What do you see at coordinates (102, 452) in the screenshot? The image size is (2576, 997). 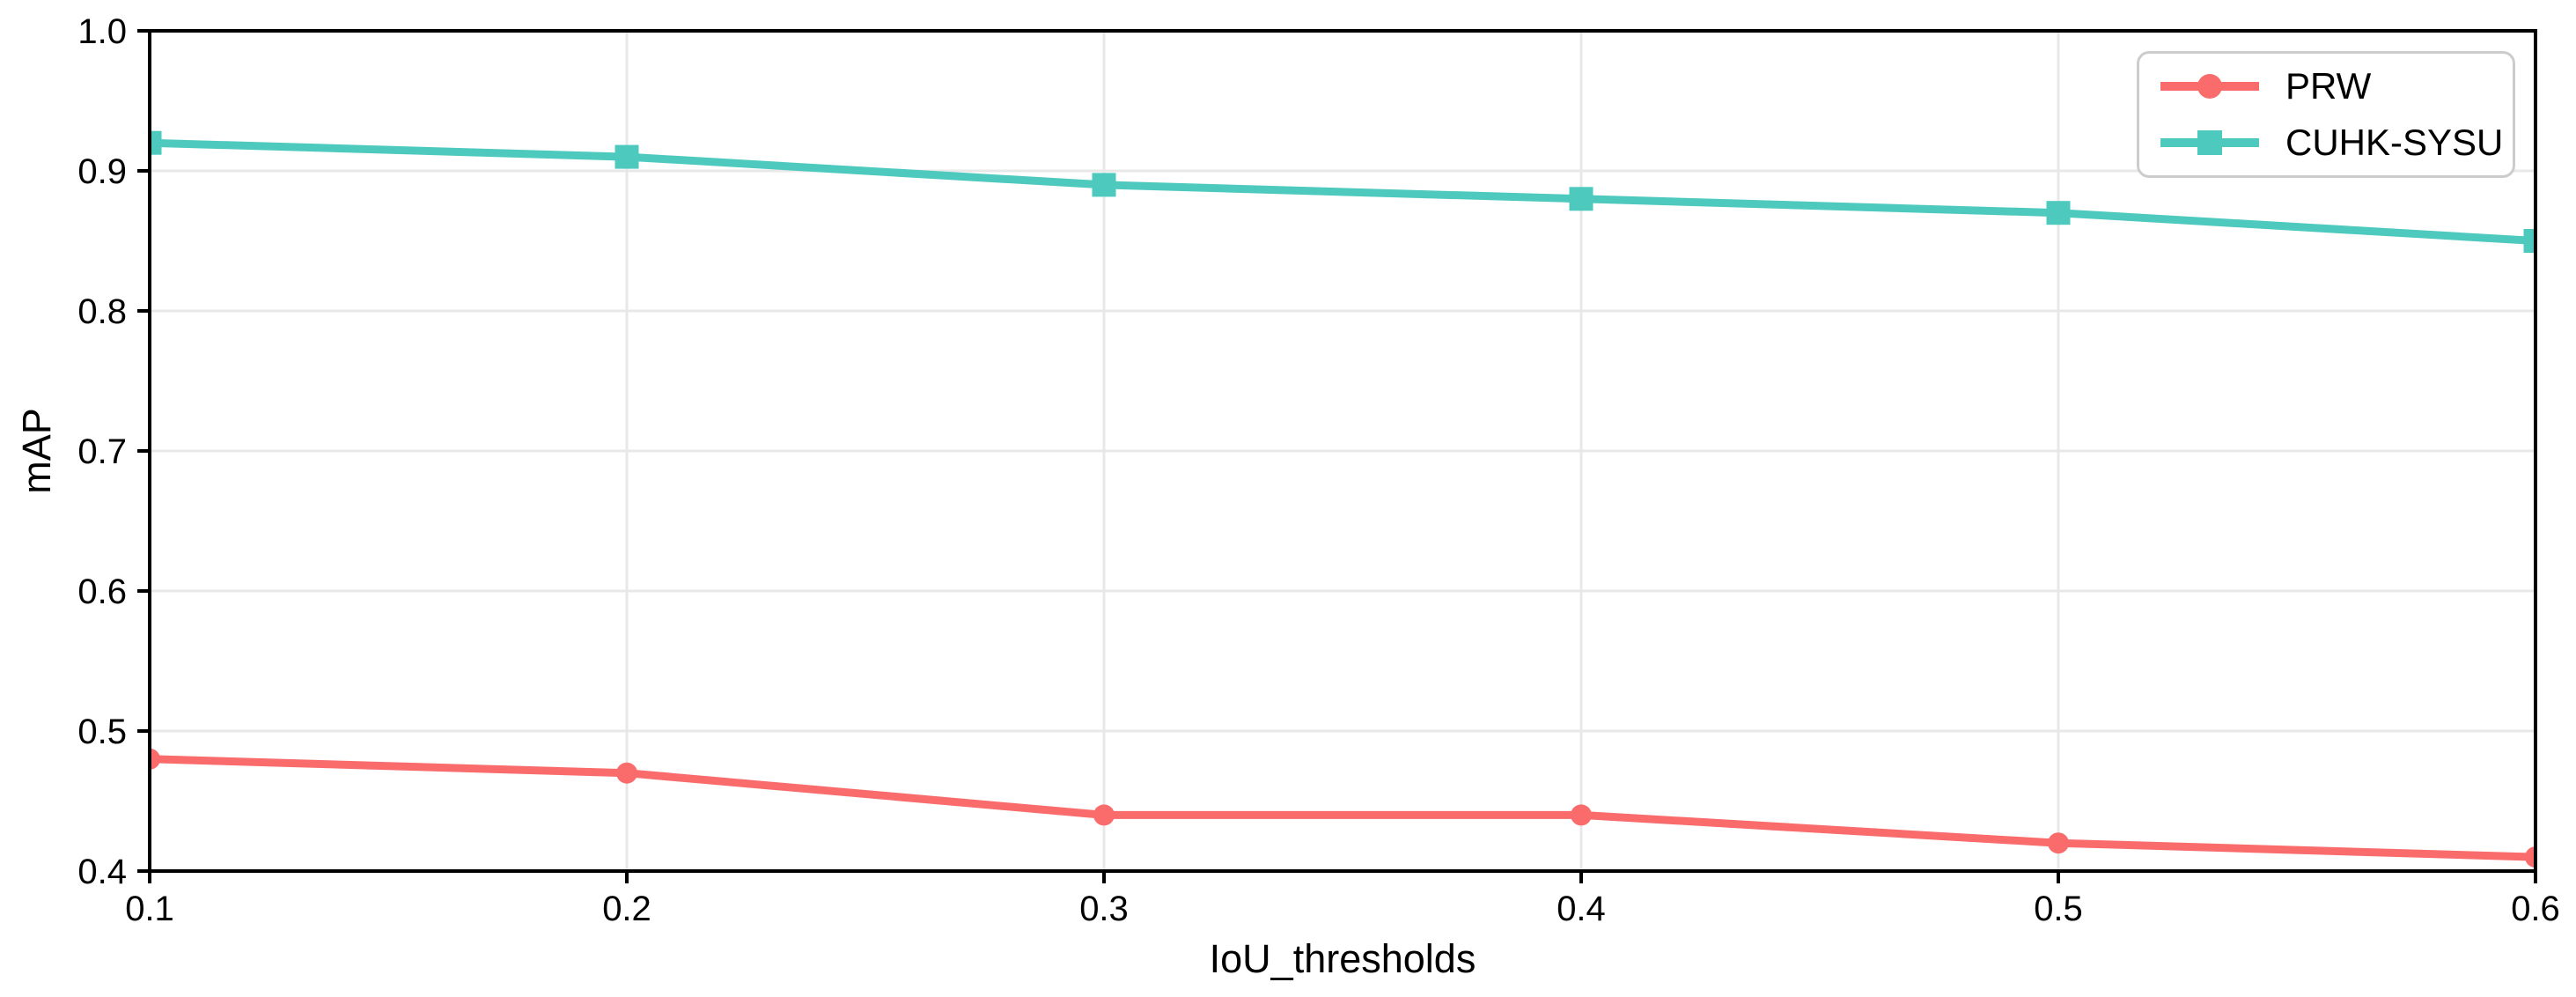 I see `y-tick-label: 0.7` at bounding box center [102, 452].